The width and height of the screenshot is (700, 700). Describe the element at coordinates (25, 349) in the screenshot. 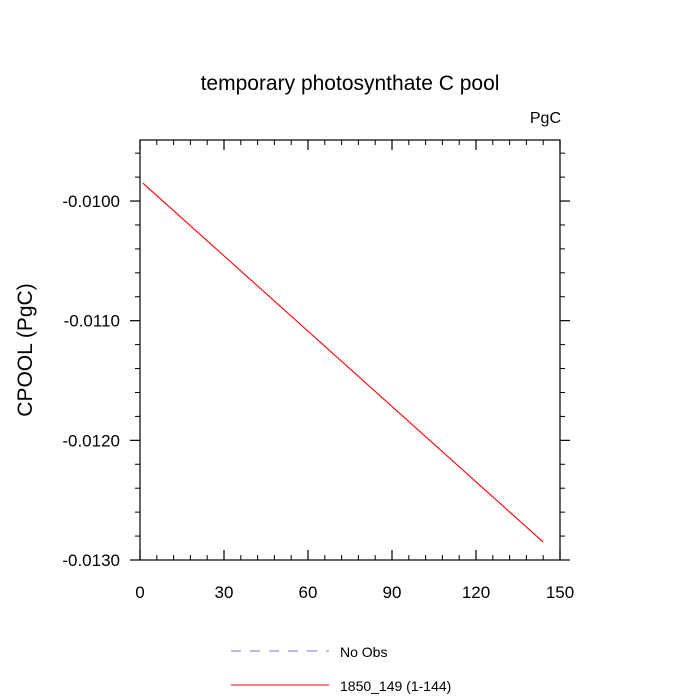

I see `y-axis-label: CPOOL (PgC)` at that location.